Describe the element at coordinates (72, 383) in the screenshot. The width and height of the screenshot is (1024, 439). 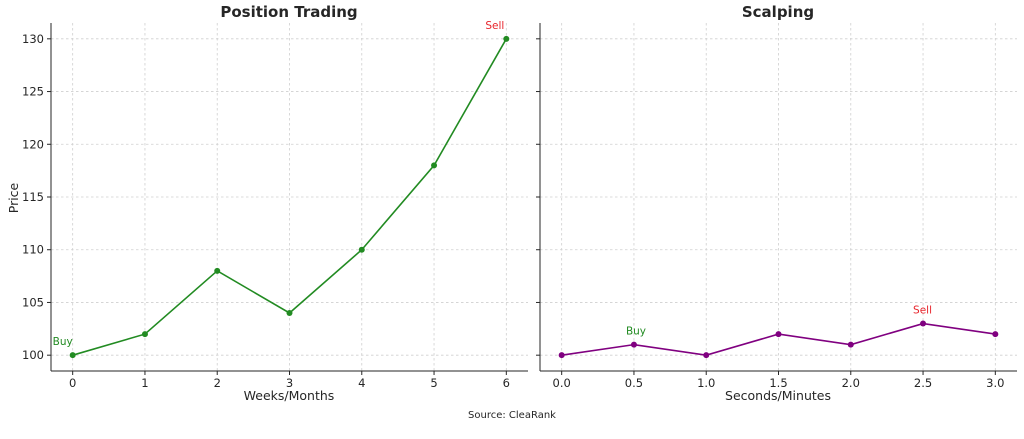
I see `x-tick-label: 0` at that location.